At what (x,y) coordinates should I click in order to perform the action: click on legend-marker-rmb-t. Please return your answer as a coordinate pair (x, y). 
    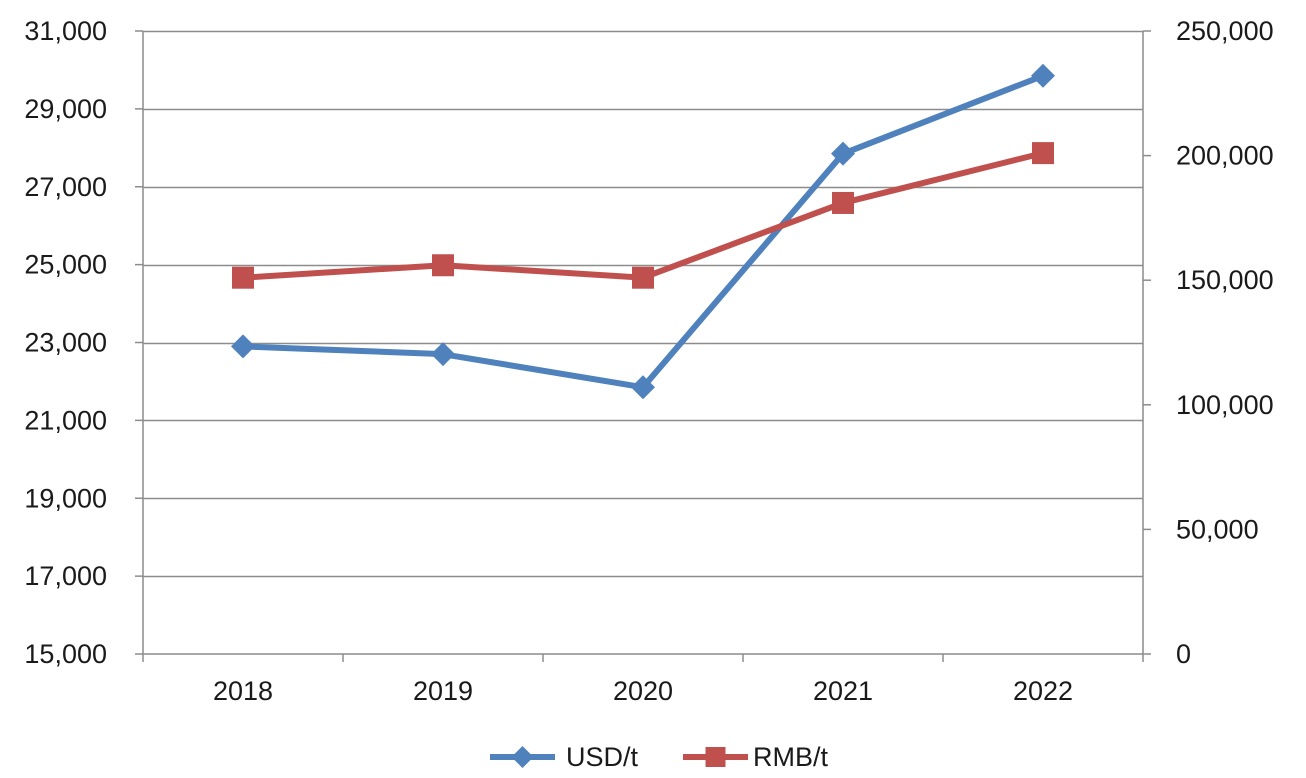
    Looking at the image, I should click on (715, 757).